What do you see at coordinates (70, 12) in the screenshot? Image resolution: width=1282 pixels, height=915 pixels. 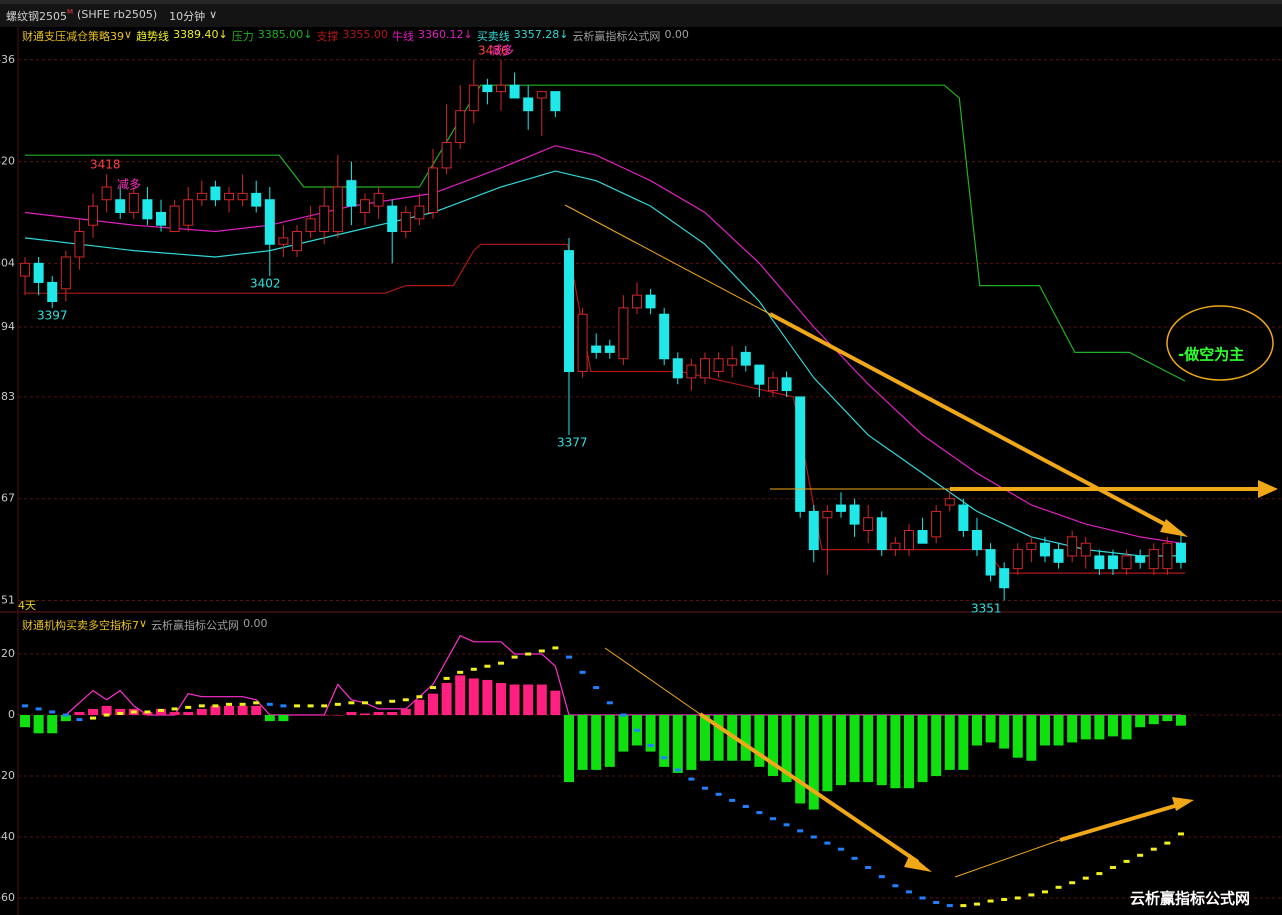 I see `symbol-sup: M` at bounding box center [70, 12].